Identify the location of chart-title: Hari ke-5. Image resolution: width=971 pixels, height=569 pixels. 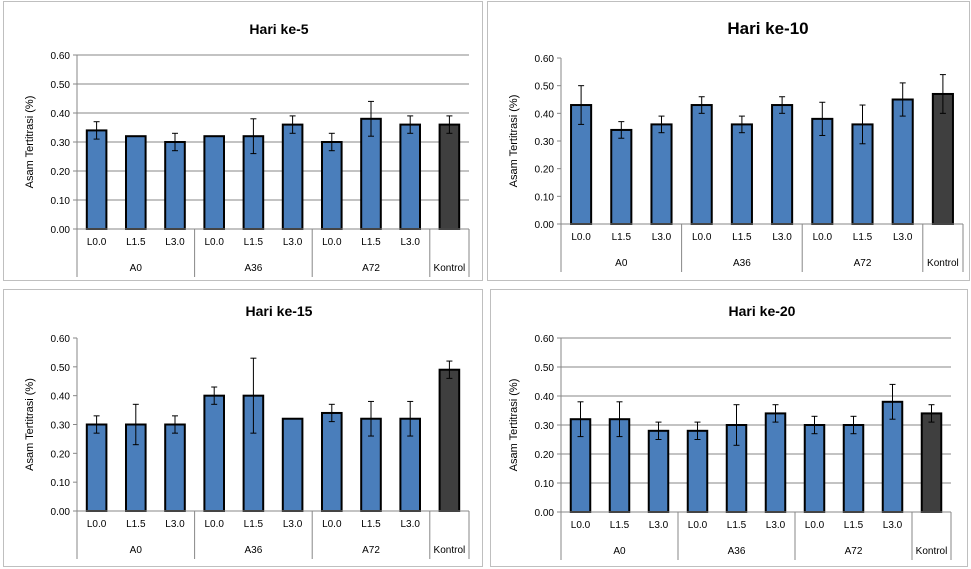
(278, 29).